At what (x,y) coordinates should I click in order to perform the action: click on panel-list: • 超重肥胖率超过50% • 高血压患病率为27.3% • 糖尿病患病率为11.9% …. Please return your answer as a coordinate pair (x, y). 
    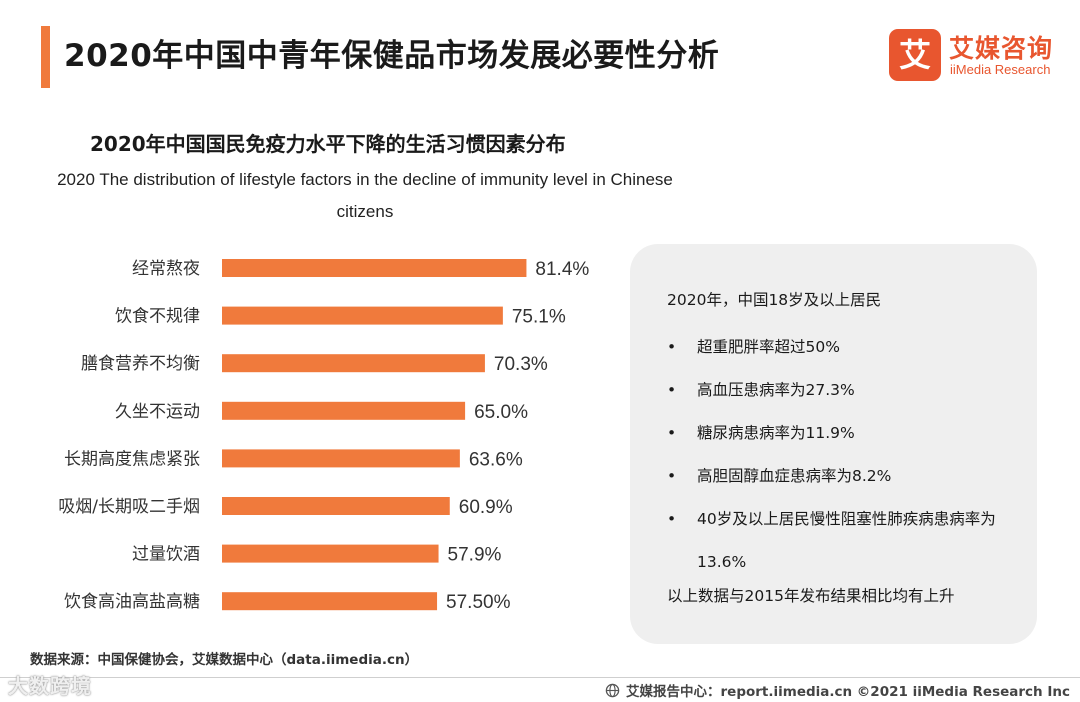
    Looking at the image, I should click on (844, 455).